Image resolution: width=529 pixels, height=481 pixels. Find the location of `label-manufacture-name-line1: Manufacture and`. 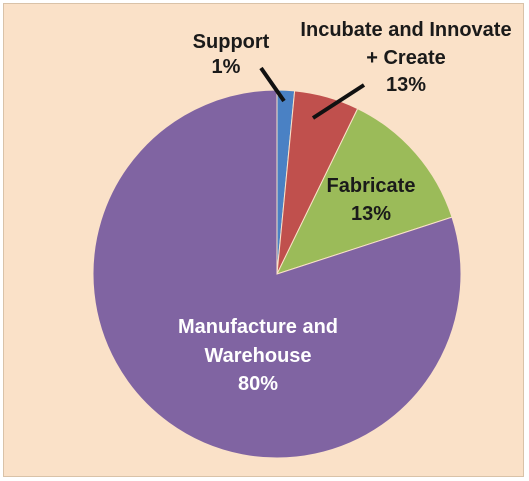

label-manufacture-name-line1: Manufacture and is located at coordinates (258, 327).